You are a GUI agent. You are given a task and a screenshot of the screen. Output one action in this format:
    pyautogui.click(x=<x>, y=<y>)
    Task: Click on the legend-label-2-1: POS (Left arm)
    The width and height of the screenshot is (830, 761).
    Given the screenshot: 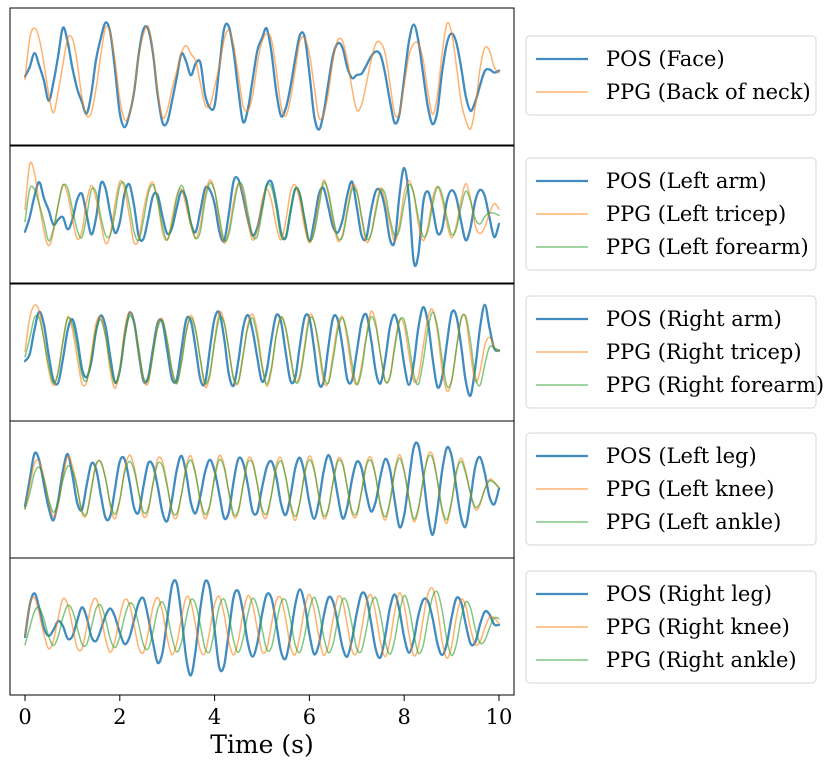 What is the action you would take?
    pyautogui.click(x=686, y=181)
    